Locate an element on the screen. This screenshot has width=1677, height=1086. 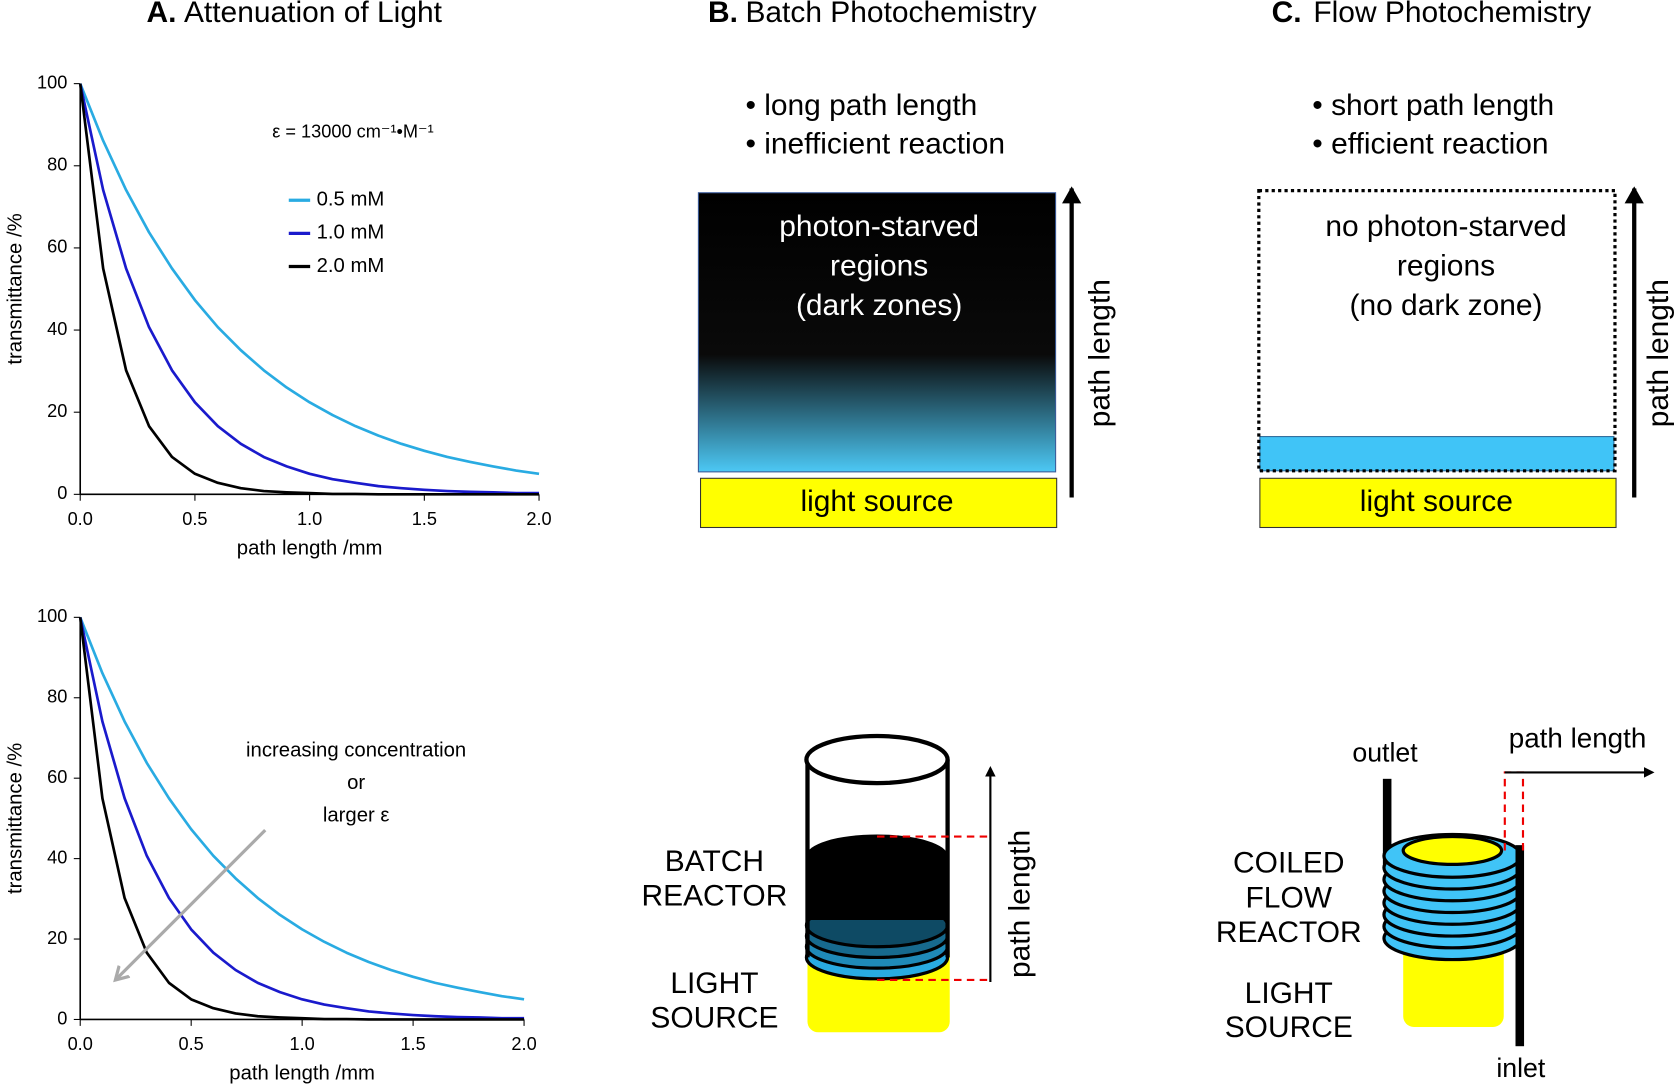
annotation: or is located at coordinates (356, 783).